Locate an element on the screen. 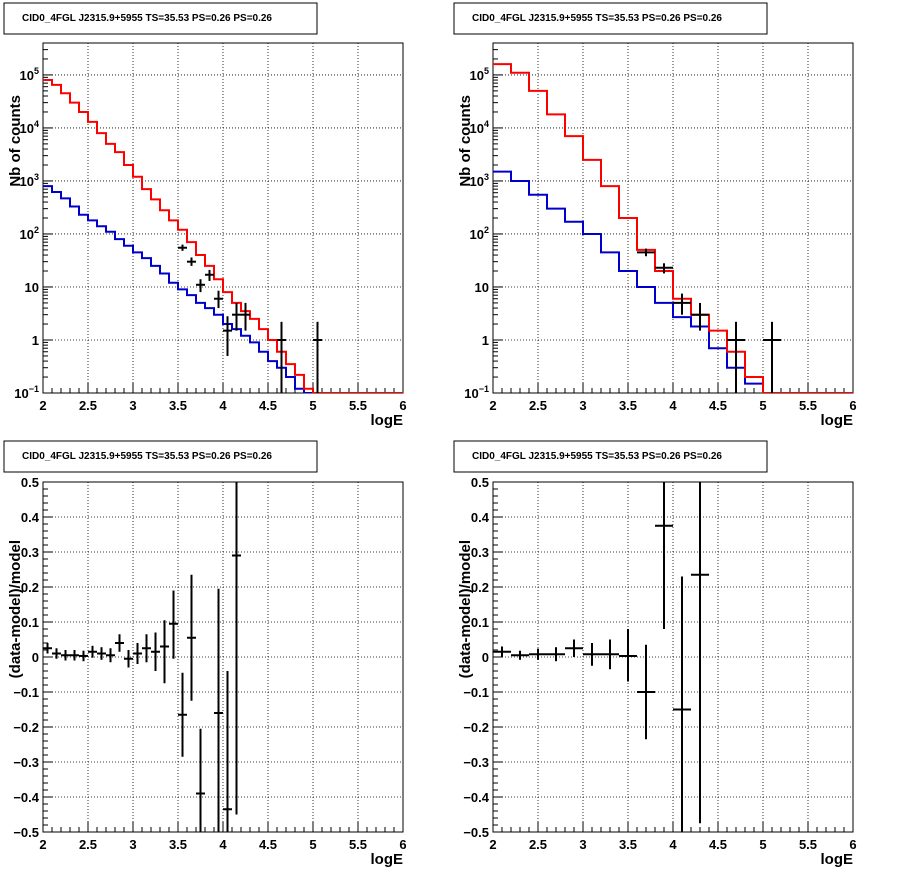  y-tick-label: −0.3 is located at coordinates (26, 762).